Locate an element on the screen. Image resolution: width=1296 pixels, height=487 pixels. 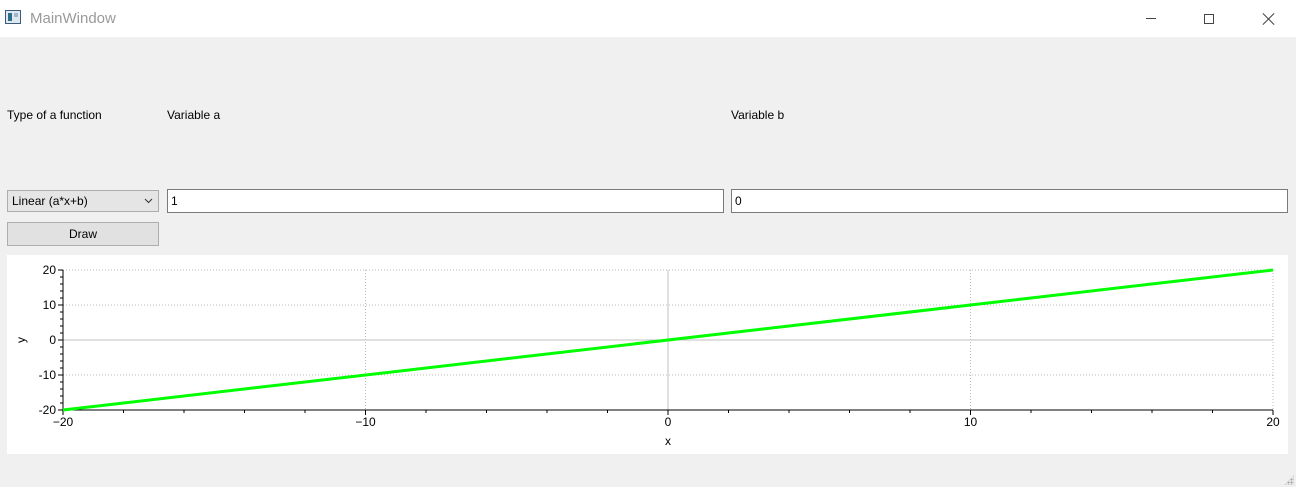
y-tick-label: 20 is located at coordinates (50, 270).